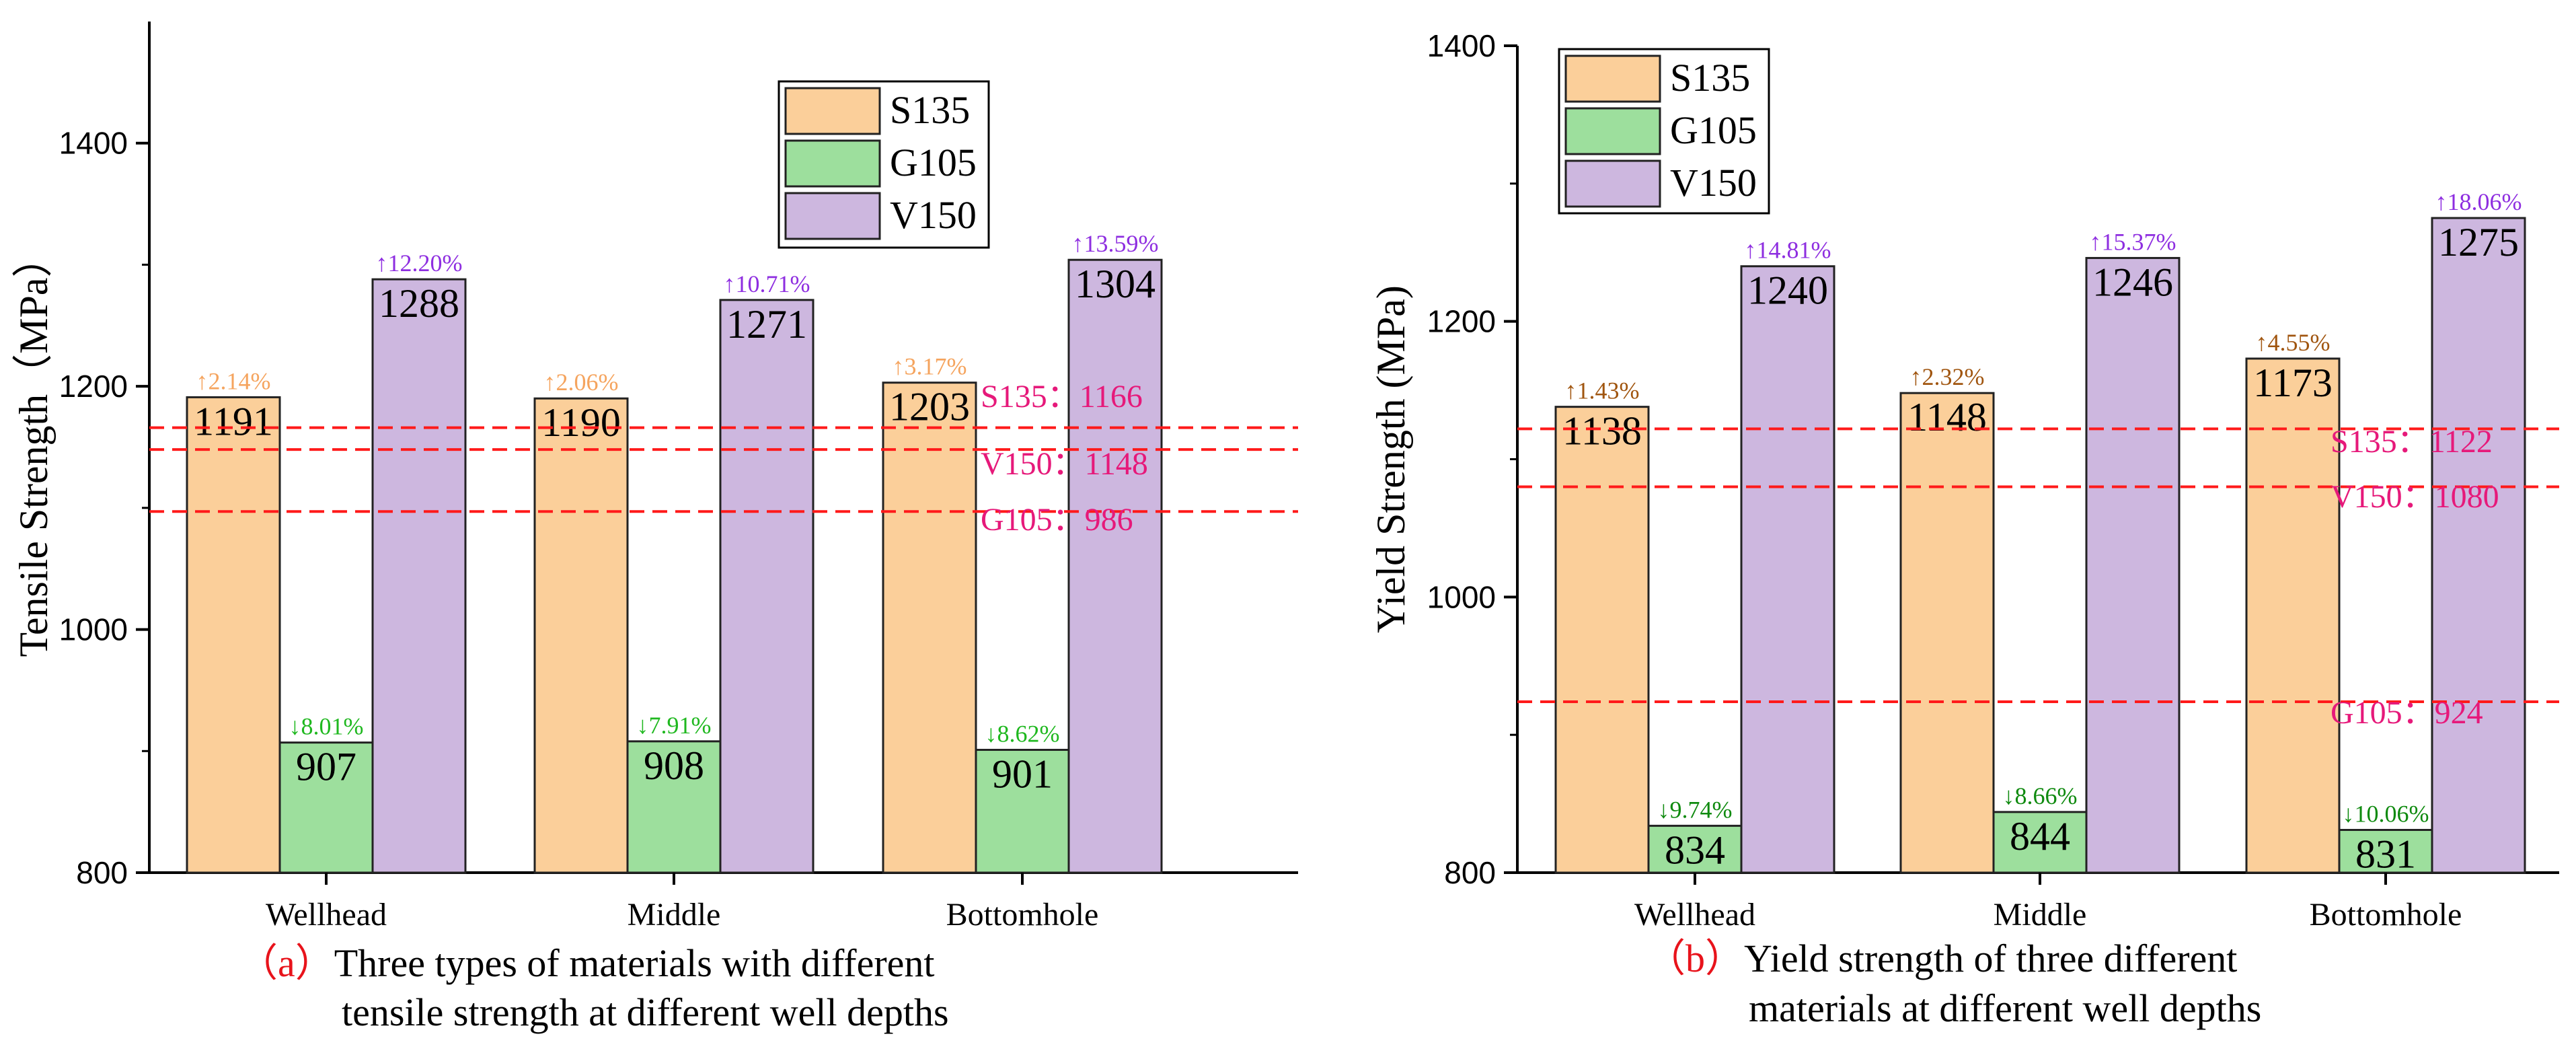  I want to click on data-label-s135-a: 1203, so click(929, 407).